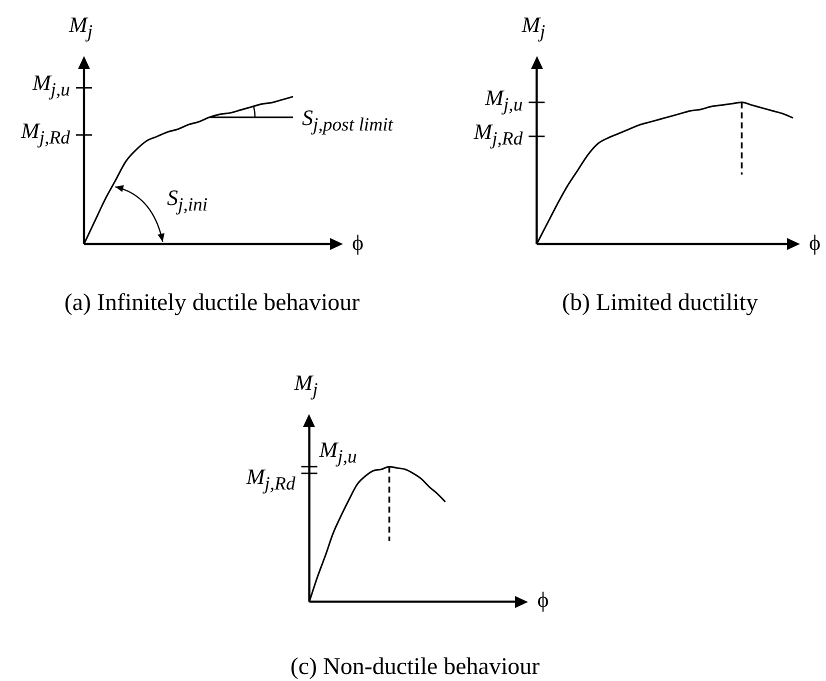 The image size is (826, 681). What do you see at coordinates (660, 303) in the screenshot?
I see `text: (b) Limited ductility` at bounding box center [660, 303].